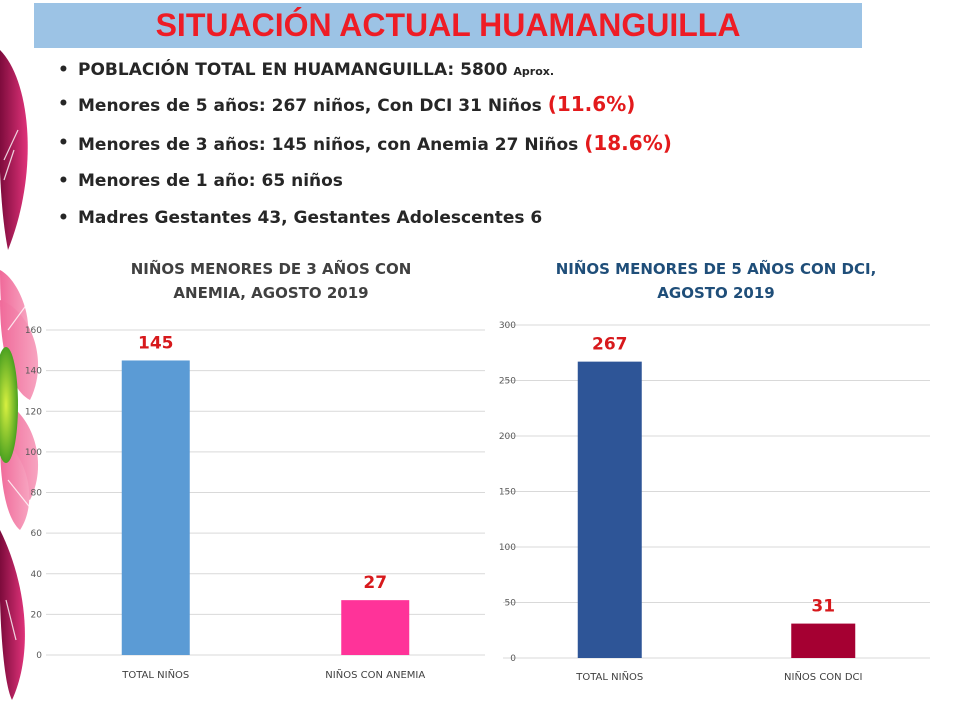  I want to click on chart-1-y-tick-label: 140, so click(33, 372).